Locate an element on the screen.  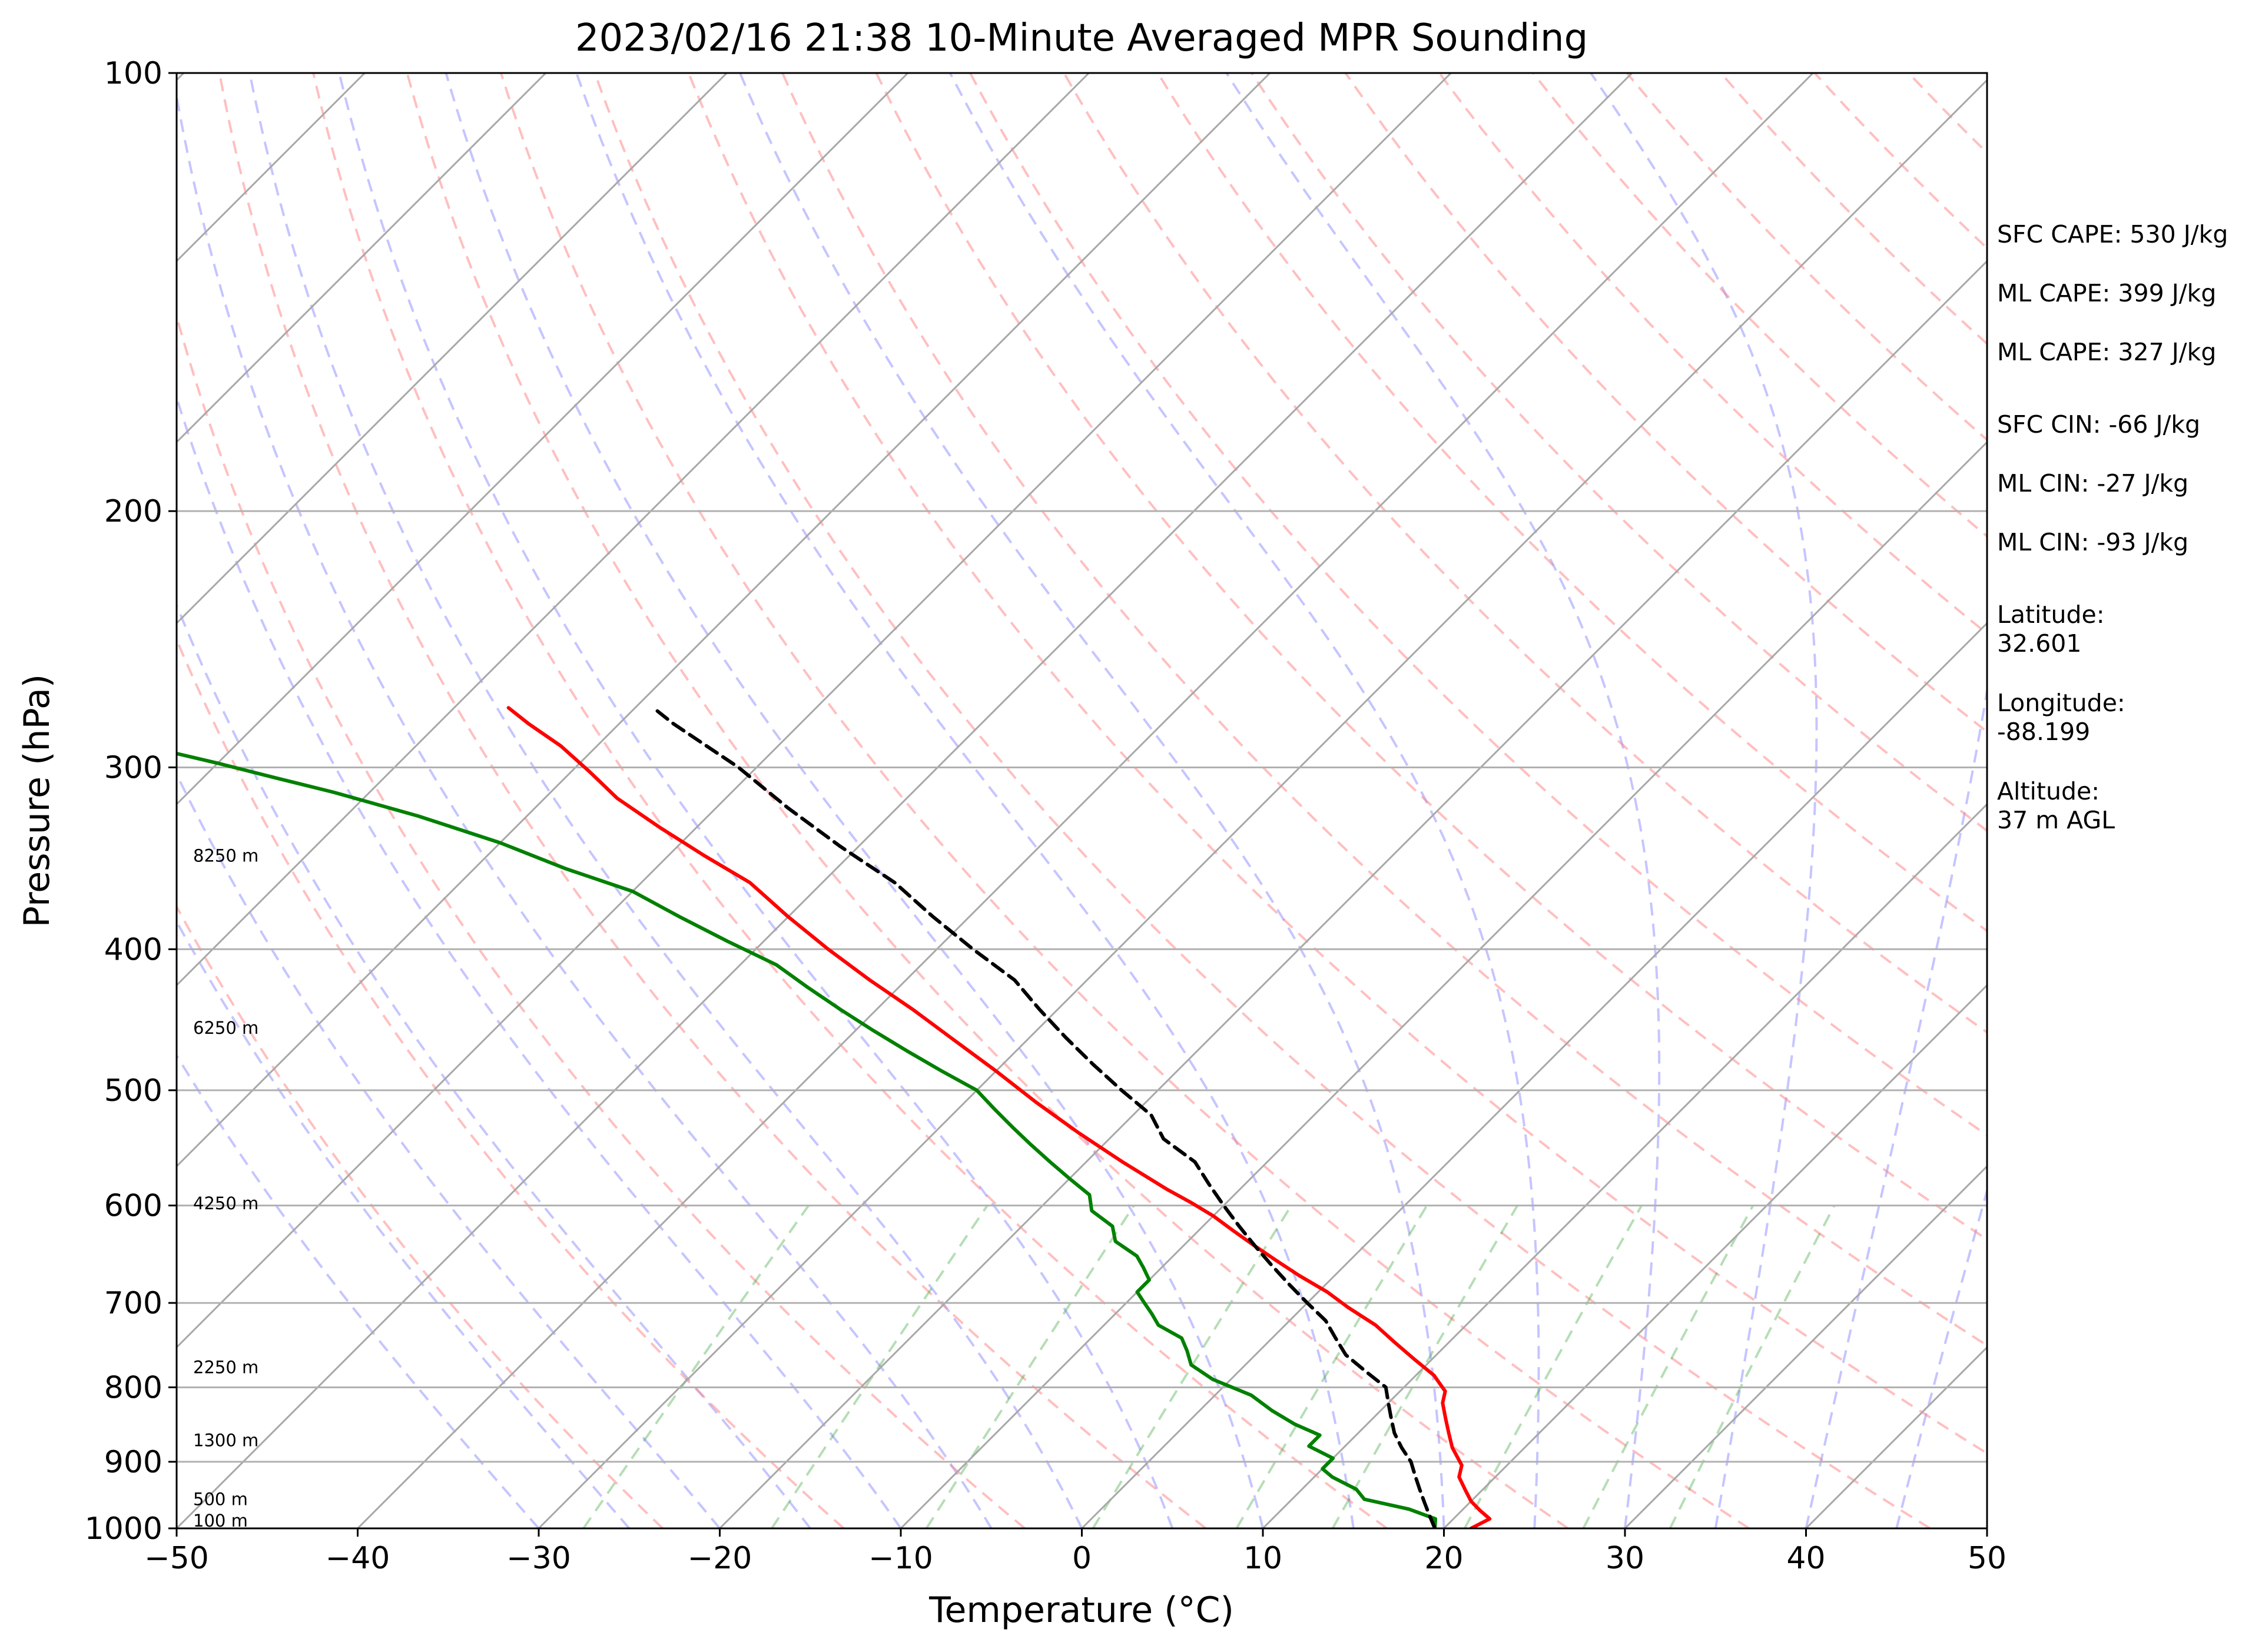
x-tick-label: −40 is located at coordinates (358, 1558).